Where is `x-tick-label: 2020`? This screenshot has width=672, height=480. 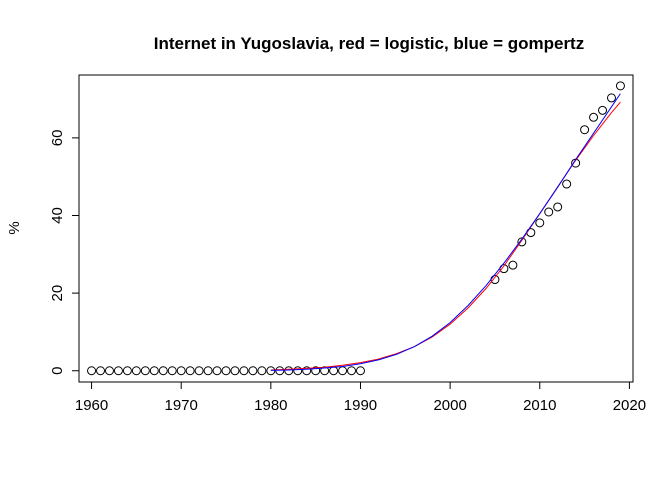
x-tick-label: 2020 is located at coordinates (629, 405).